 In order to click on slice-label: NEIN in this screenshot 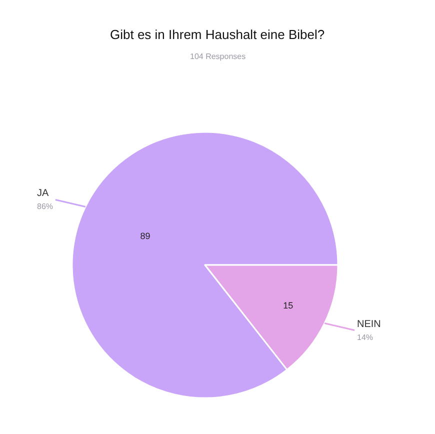, I will do `click(369, 324)`.